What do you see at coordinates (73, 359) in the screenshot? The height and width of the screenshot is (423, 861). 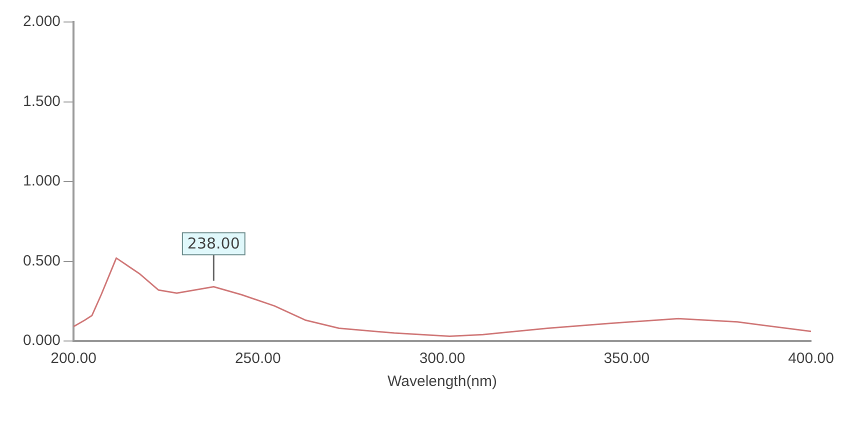 I see `x-tick-label: 200.00` at bounding box center [73, 359].